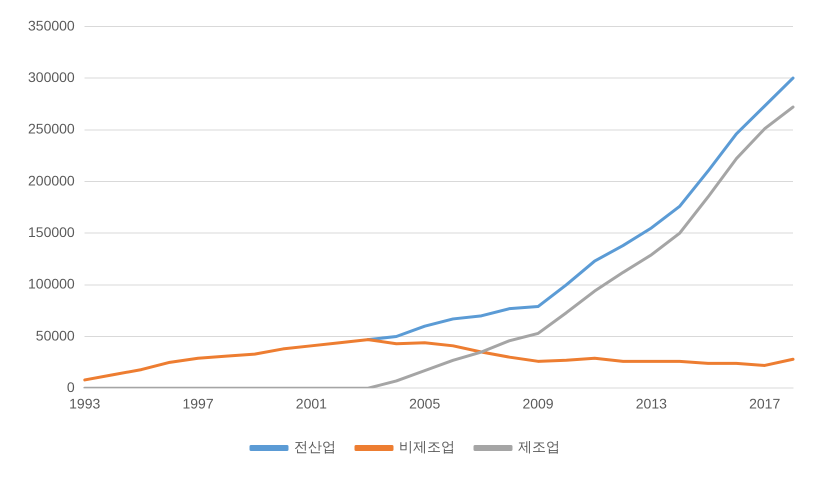  What do you see at coordinates (51, 284) in the screenshot?
I see `y-tick-label: 100000` at bounding box center [51, 284].